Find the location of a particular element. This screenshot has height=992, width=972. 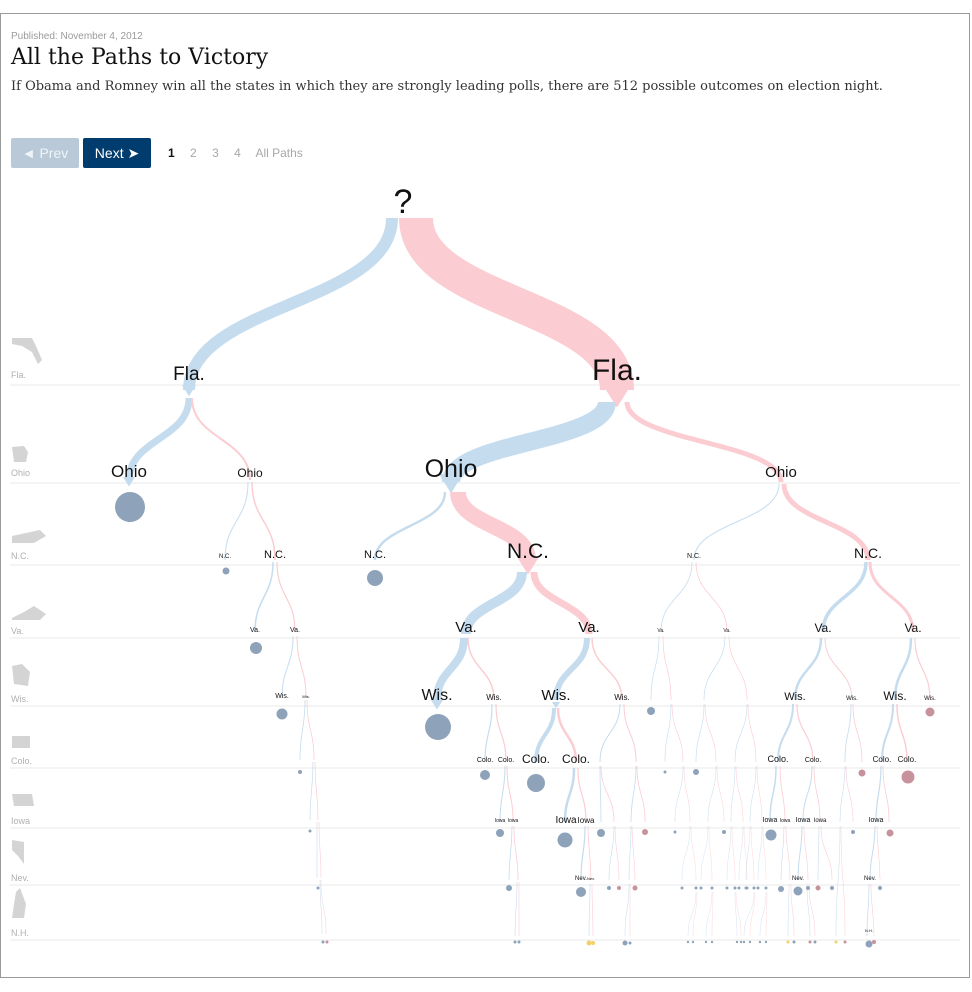

page-link-2: 2 is located at coordinates (193, 153).